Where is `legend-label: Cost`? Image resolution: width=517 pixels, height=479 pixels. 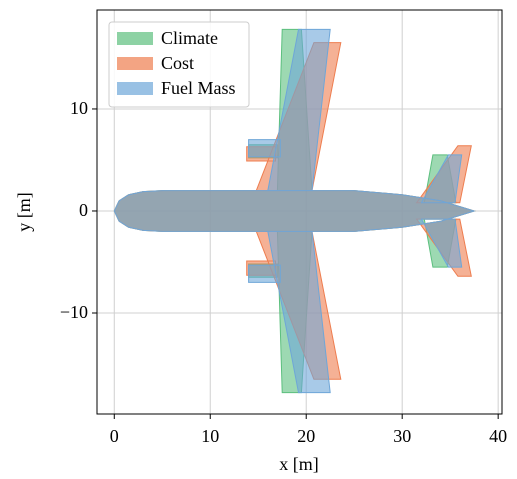
legend-label: Cost is located at coordinates (177, 63).